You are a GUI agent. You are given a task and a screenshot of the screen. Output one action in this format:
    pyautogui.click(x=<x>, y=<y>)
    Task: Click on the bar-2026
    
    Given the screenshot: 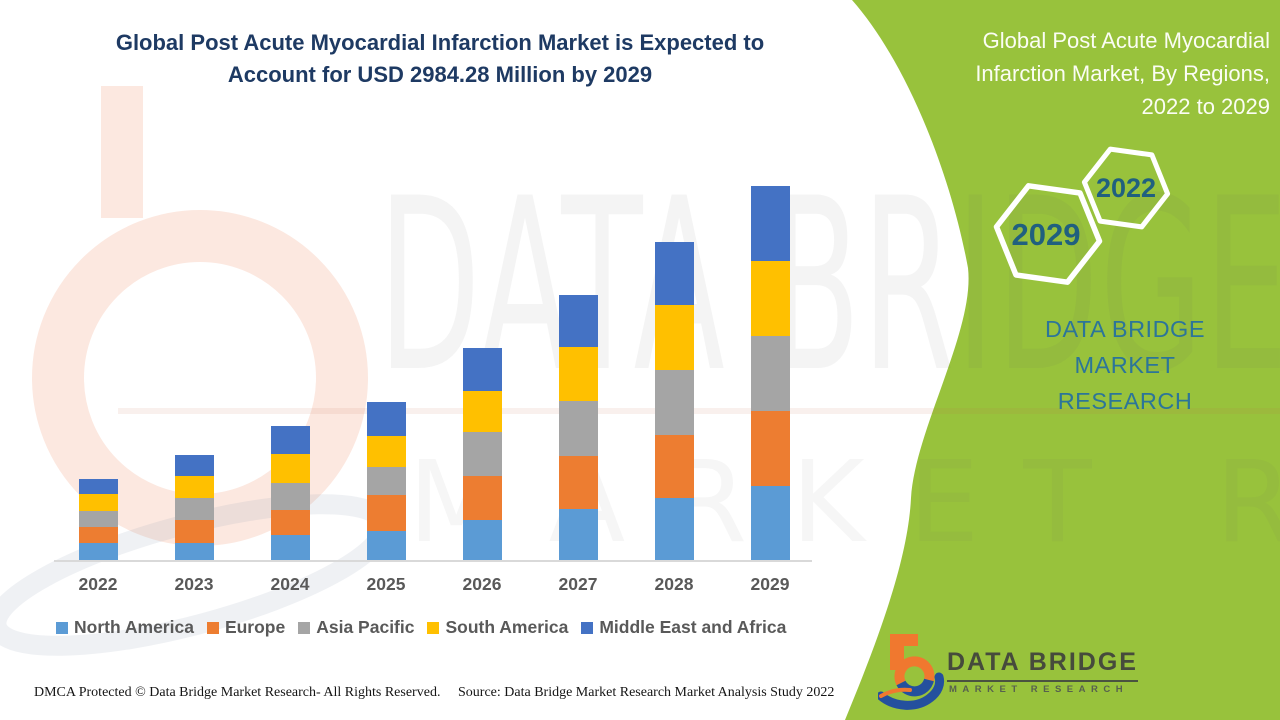 What is the action you would take?
    pyautogui.click(x=482, y=454)
    